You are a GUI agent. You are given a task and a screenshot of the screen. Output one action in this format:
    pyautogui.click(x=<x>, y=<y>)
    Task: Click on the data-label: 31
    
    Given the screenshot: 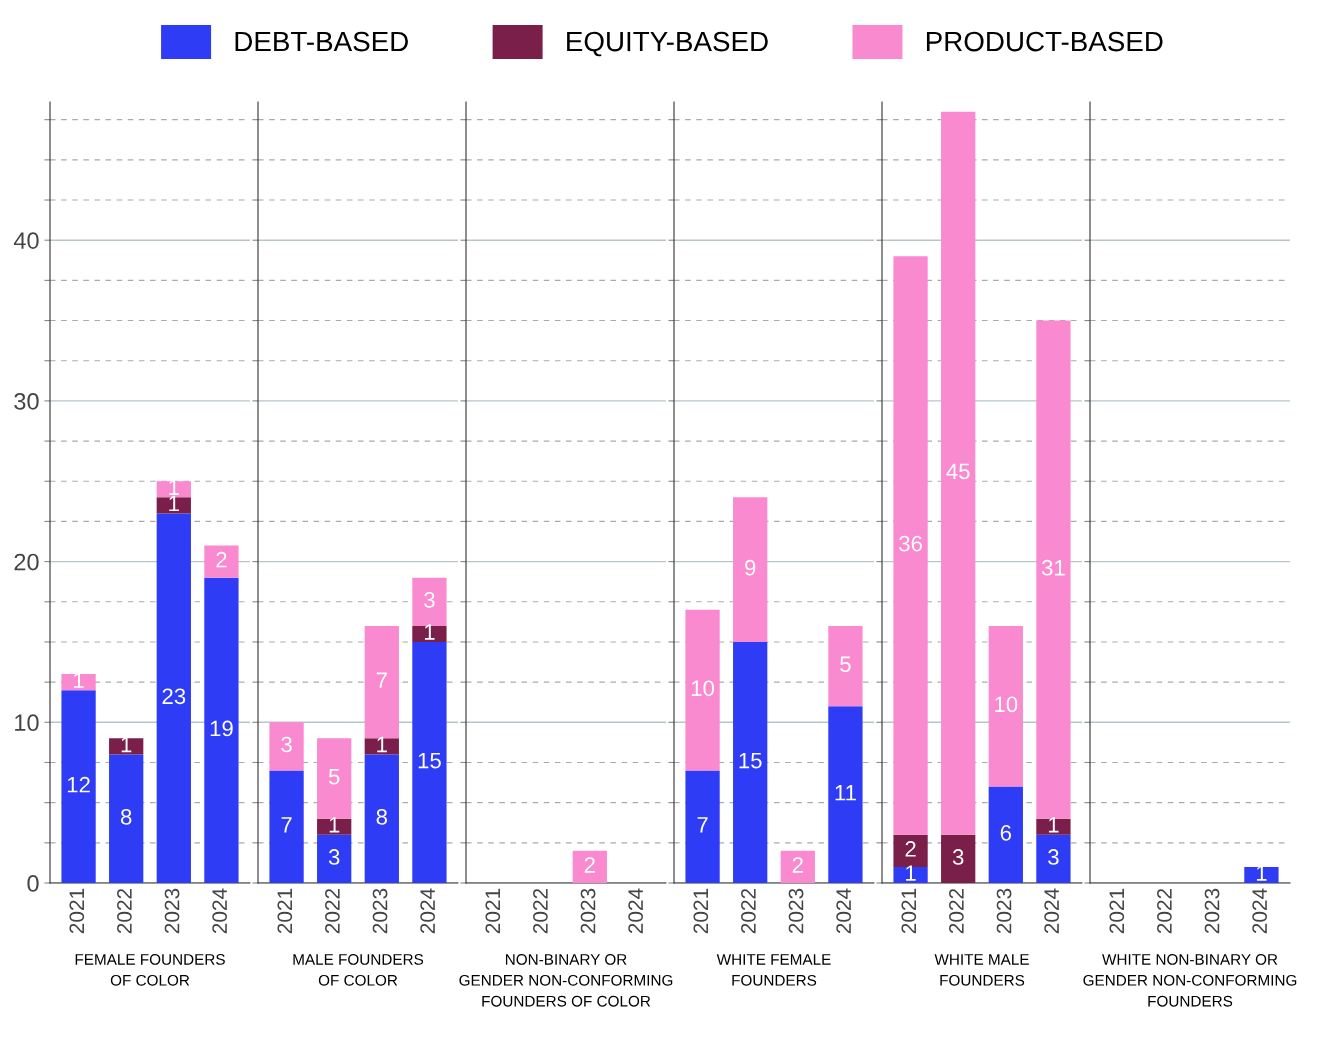 What is the action you would take?
    pyautogui.click(x=1053, y=567)
    